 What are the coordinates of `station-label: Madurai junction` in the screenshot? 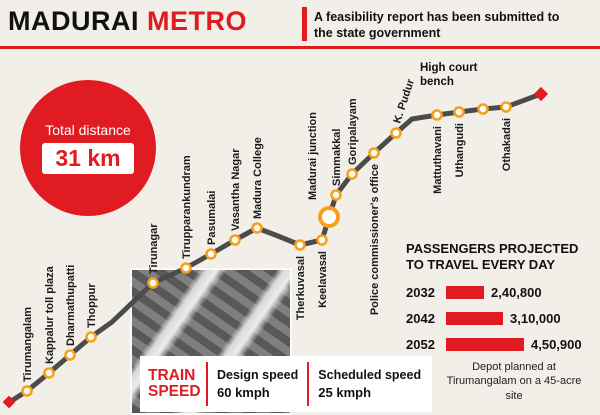 It's located at (313, 156).